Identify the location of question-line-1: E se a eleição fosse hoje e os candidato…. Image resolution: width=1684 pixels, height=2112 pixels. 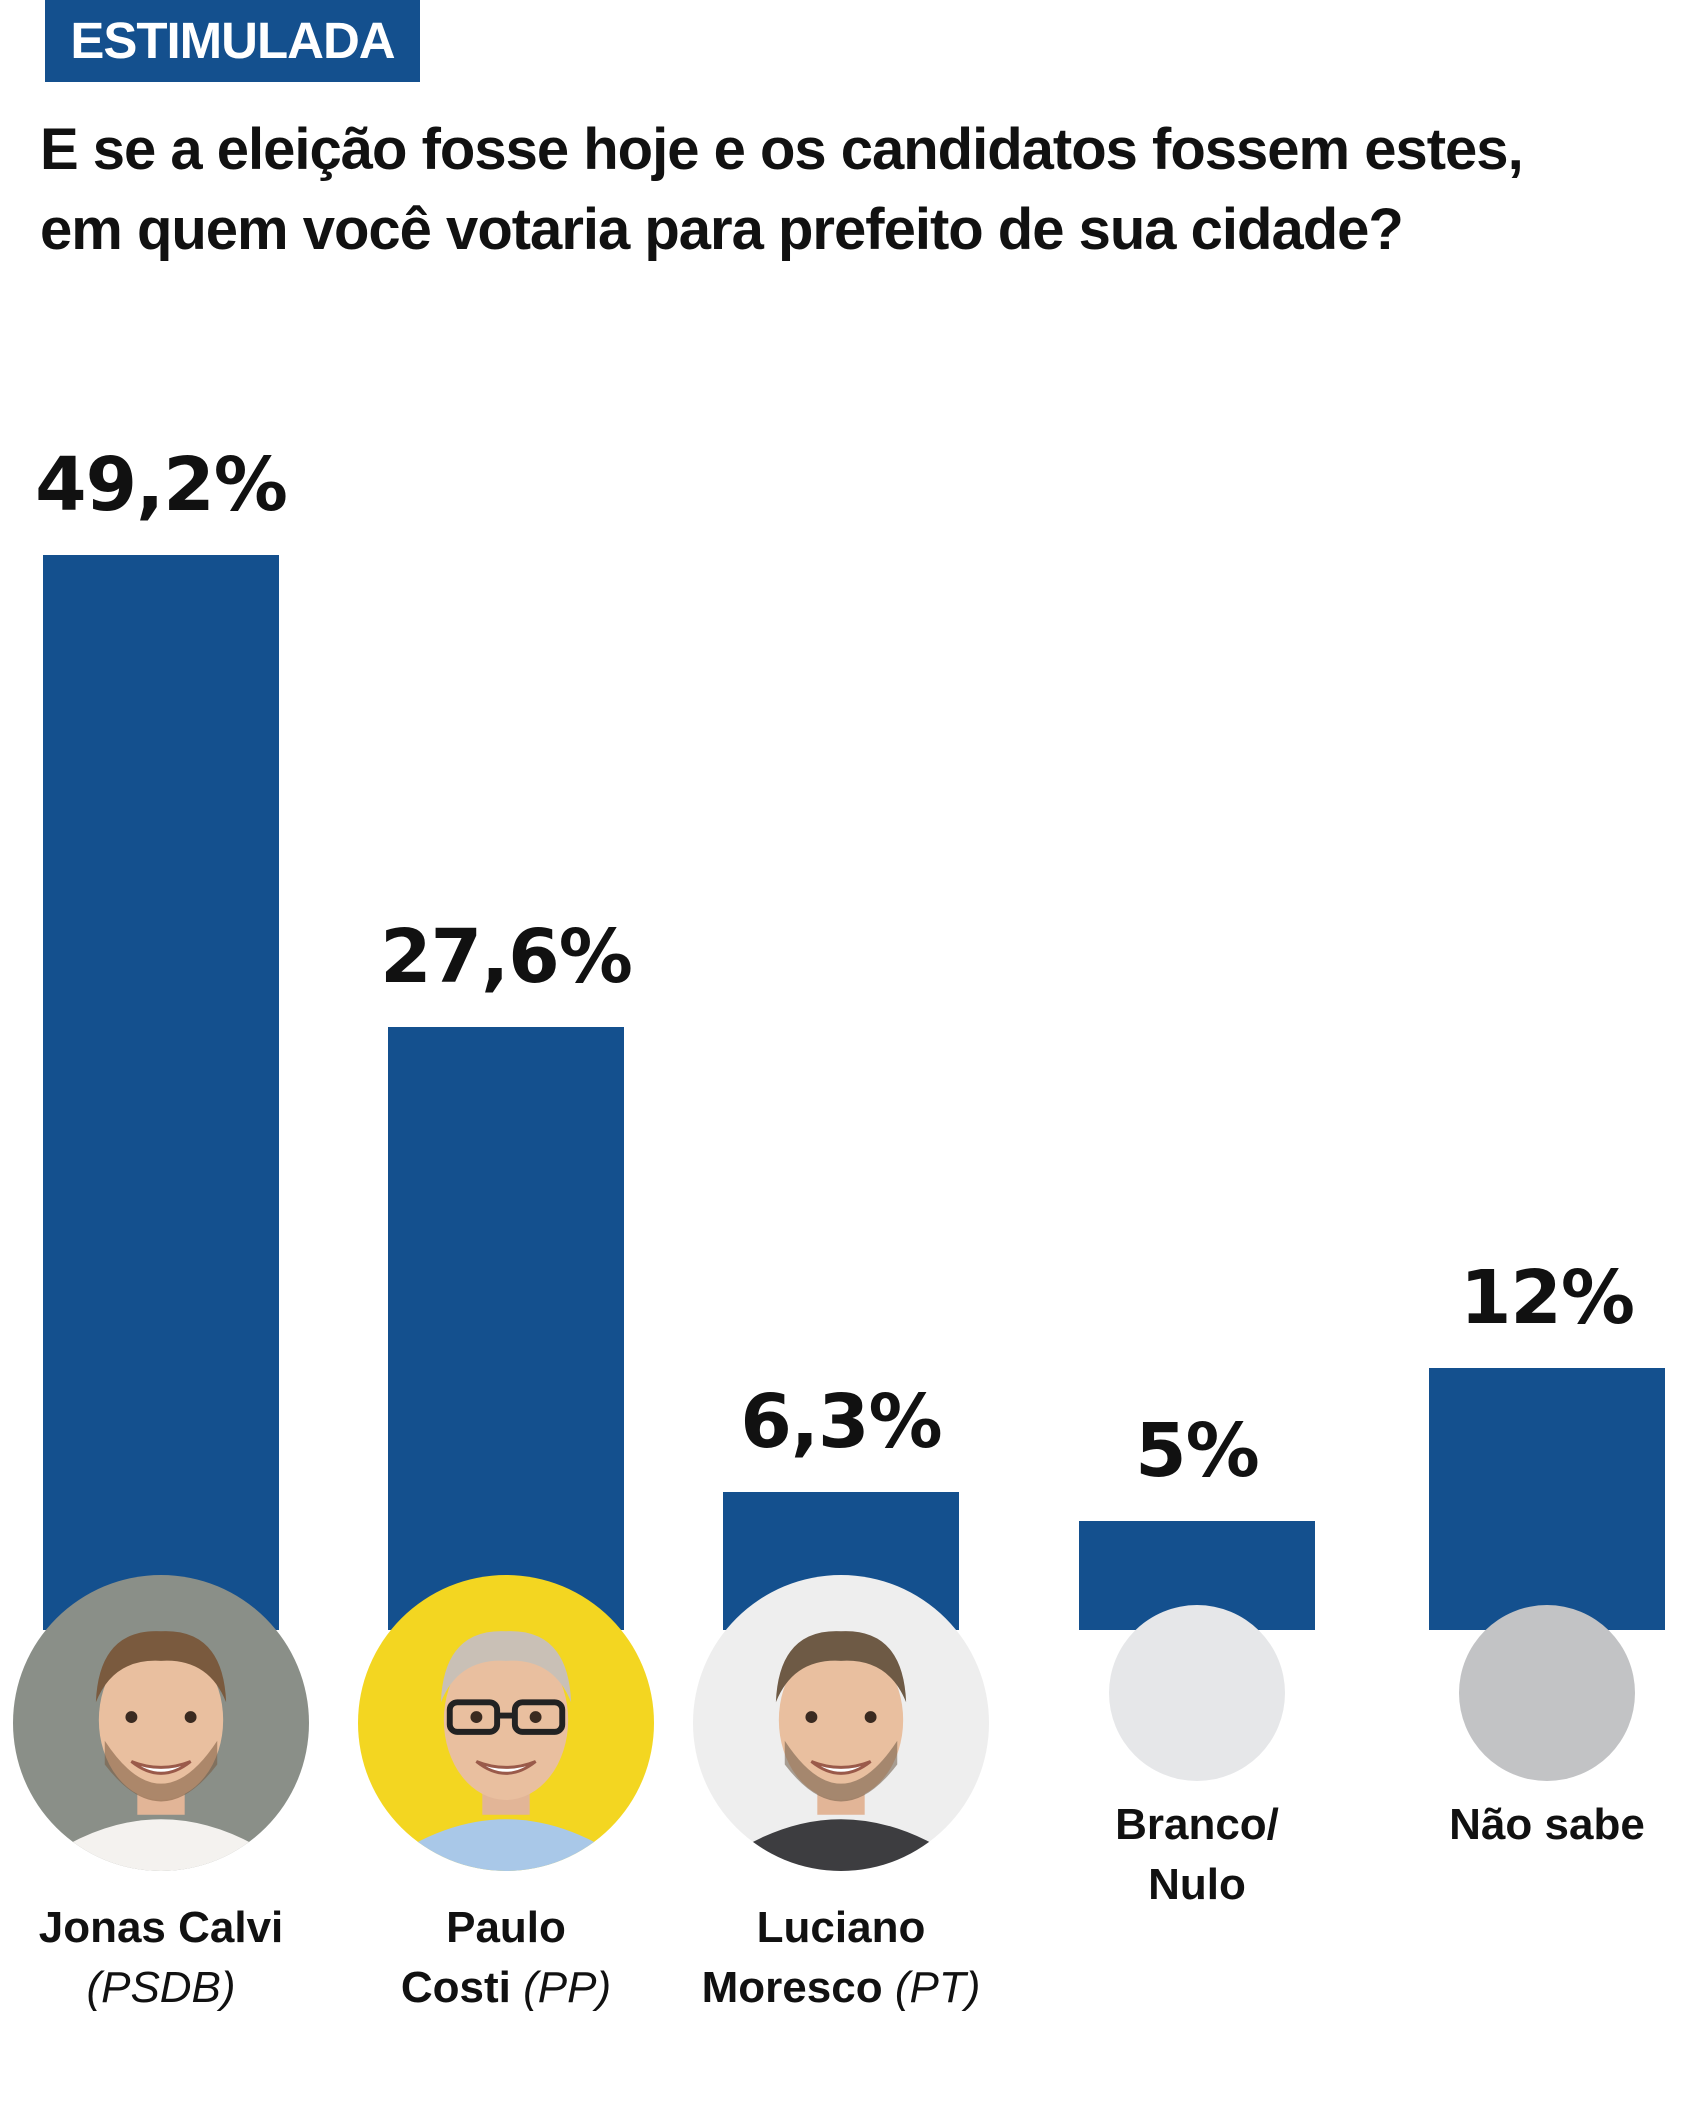
(782, 149).